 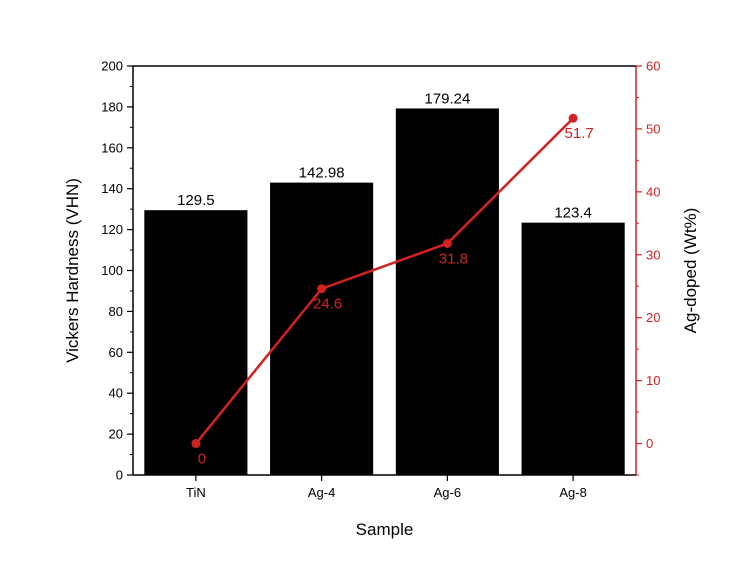 I want to click on bar-data-label: 123.4, so click(x=573, y=213).